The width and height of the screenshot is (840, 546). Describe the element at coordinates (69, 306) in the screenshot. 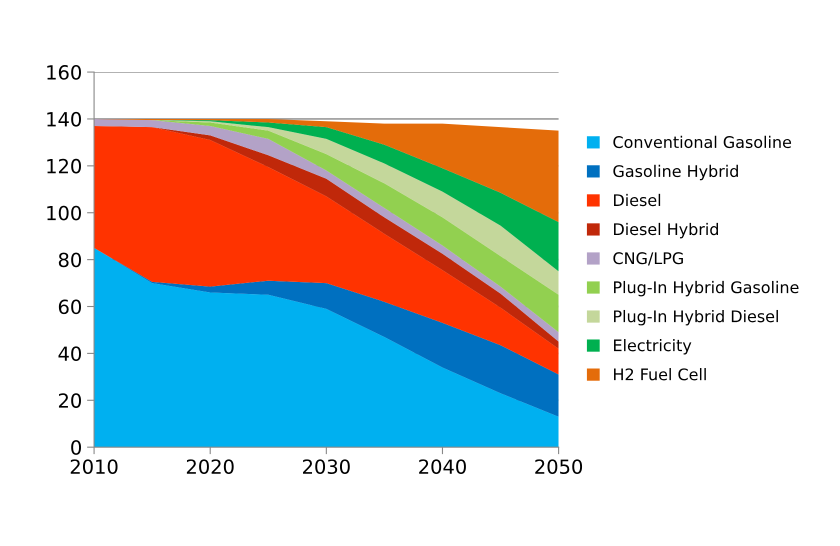

I see `y-tick-label: 60` at that location.